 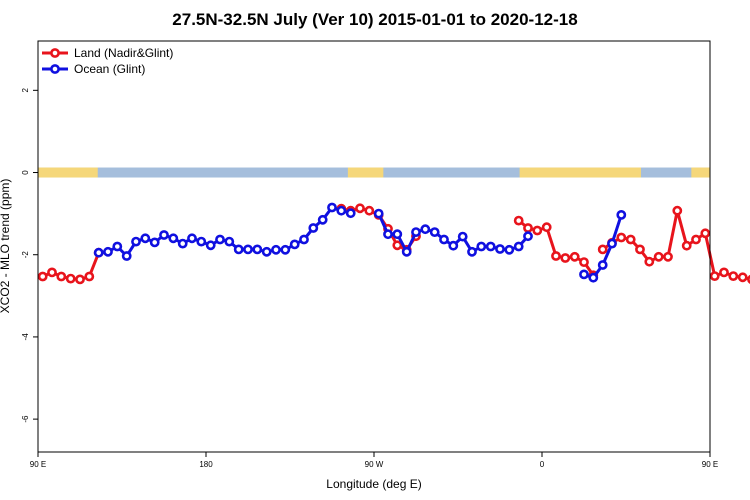 I want to click on x-tick-label: 90 W, so click(x=374, y=464).